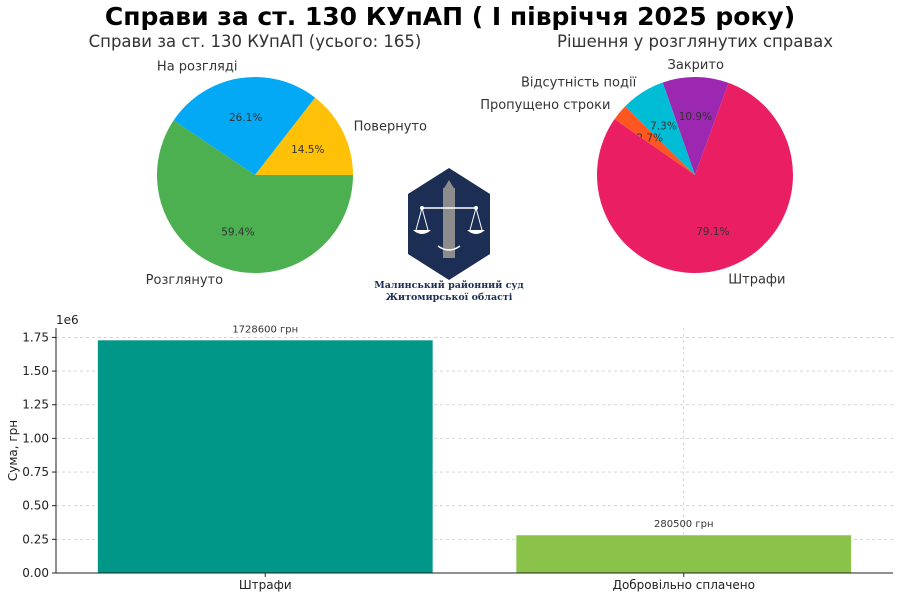 This screenshot has height=597, width=900. Describe the element at coordinates (35, 573) in the screenshot. I see `y-tick-label: 0.00` at that location.